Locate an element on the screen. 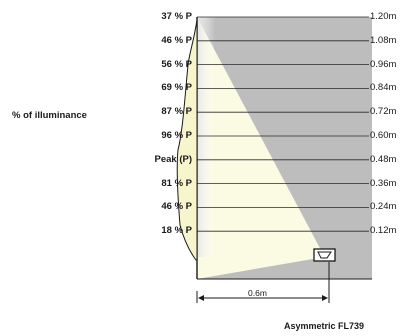 This screenshot has width=413, height=336. illuminance-curve is located at coordinates (187, 140).